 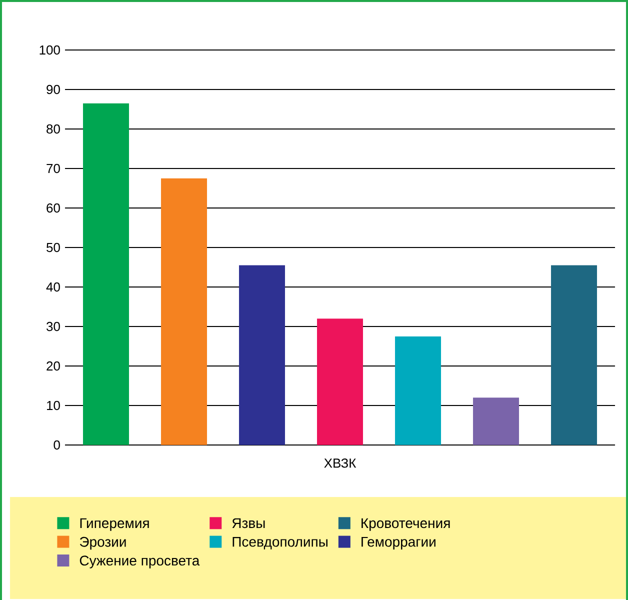 What do you see at coordinates (53, 129) in the screenshot?
I see `y-tick-label: 80` at bounding box center [53, 129].